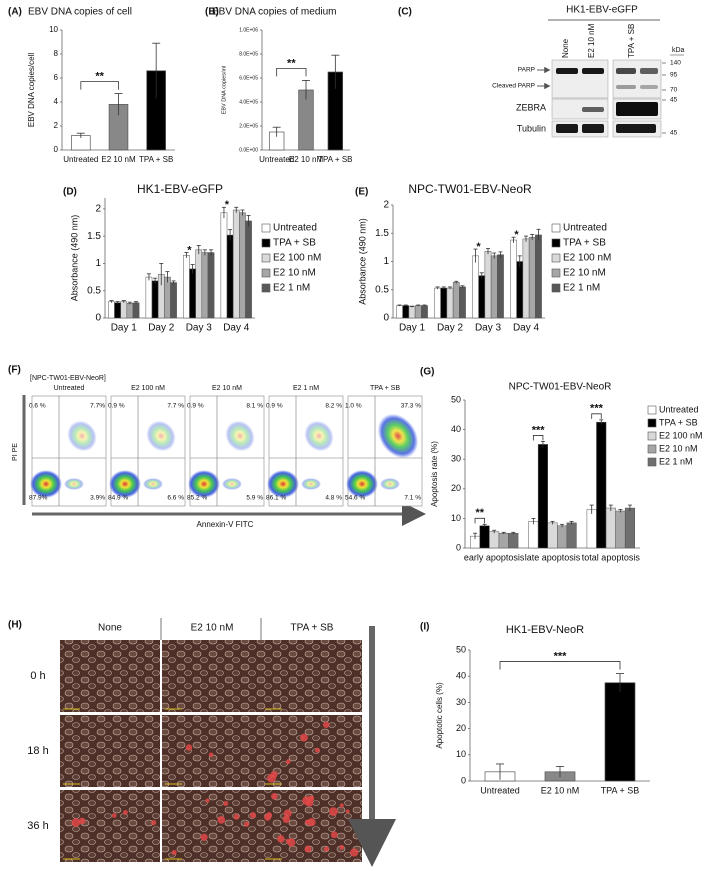 The height and width of the screenshot is (871, 709). What do you see at coordinates (74, 258) in the screenshot?
I see `y-axis-label: Absorbance (490 nm)` at bounding box center [74, 258].